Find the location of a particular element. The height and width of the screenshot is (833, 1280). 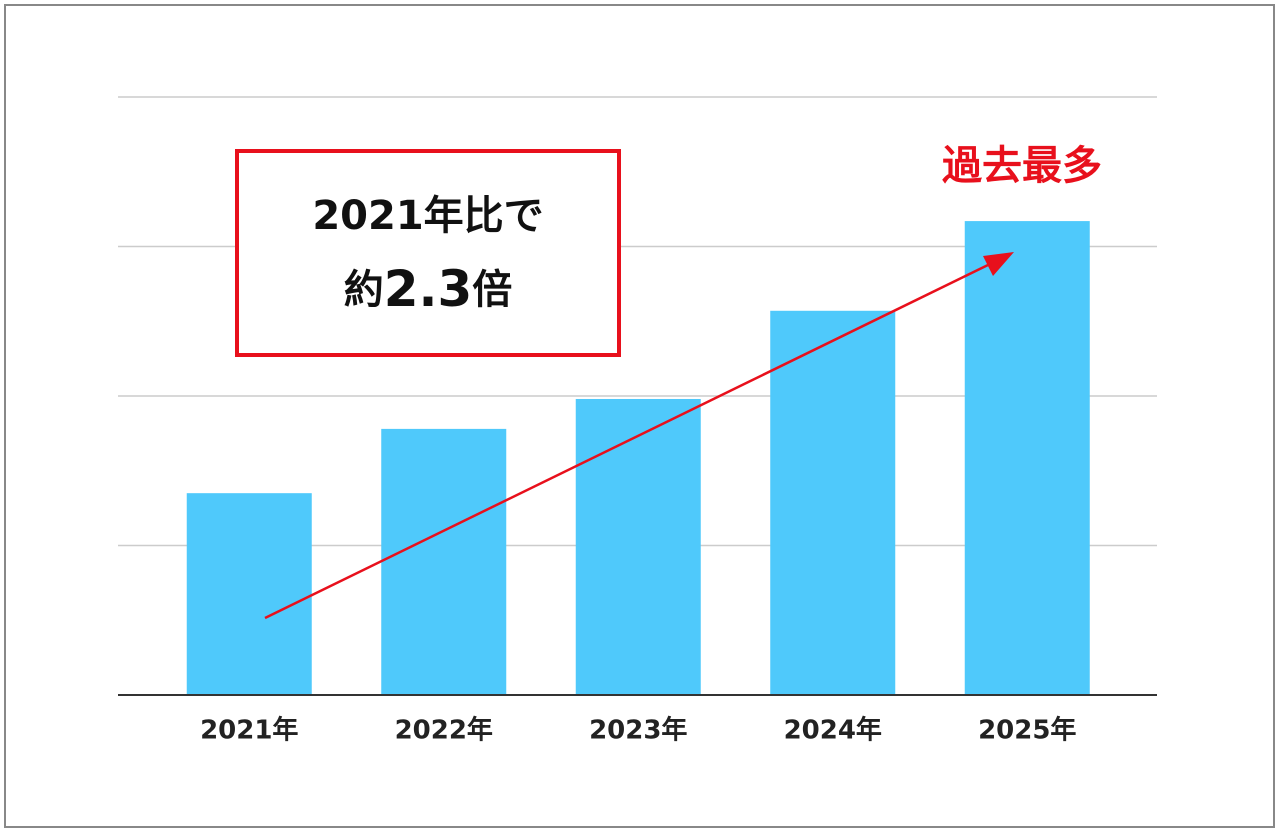

callout-line2: 約2.3倍 is located at coordinates (428, 289).